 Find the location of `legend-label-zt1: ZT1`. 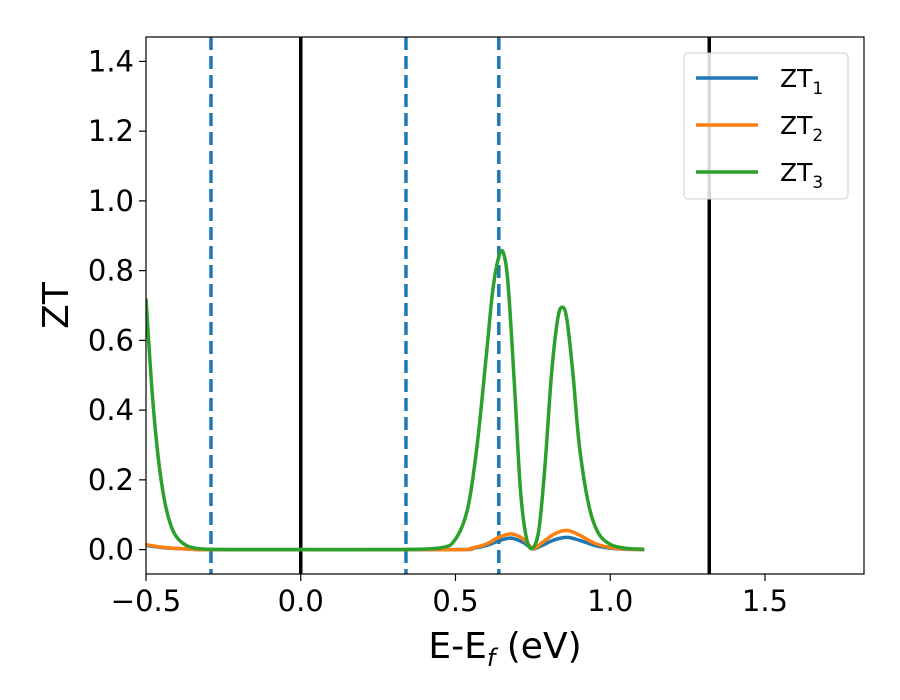

legend-label-zt1: ZT1 is located at coordinates (801, 81).